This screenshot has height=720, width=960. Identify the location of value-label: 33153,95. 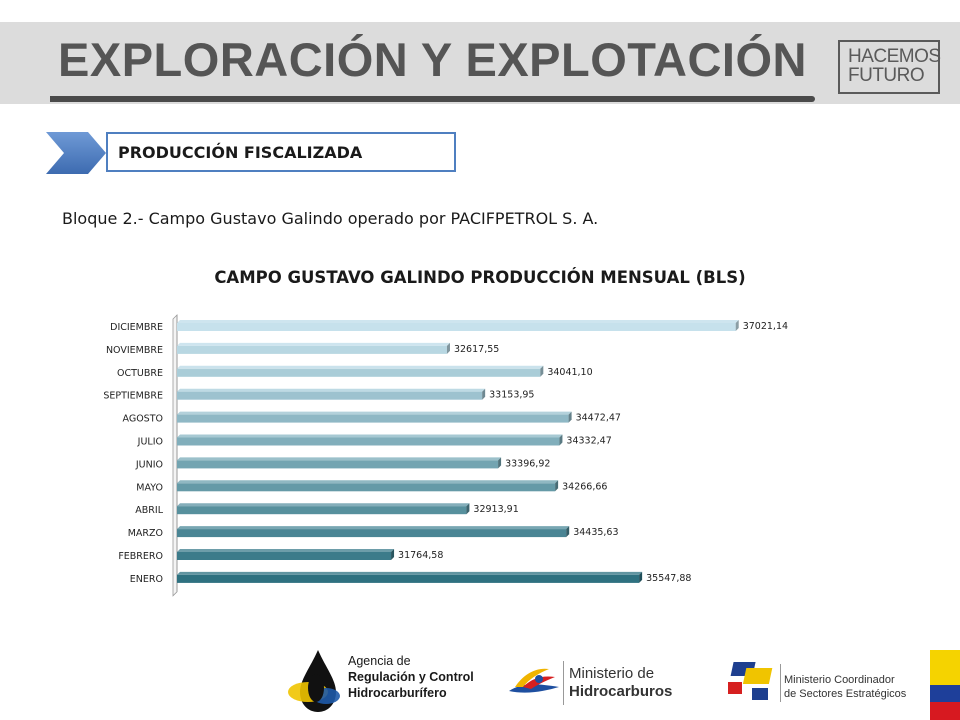
(511, 395).